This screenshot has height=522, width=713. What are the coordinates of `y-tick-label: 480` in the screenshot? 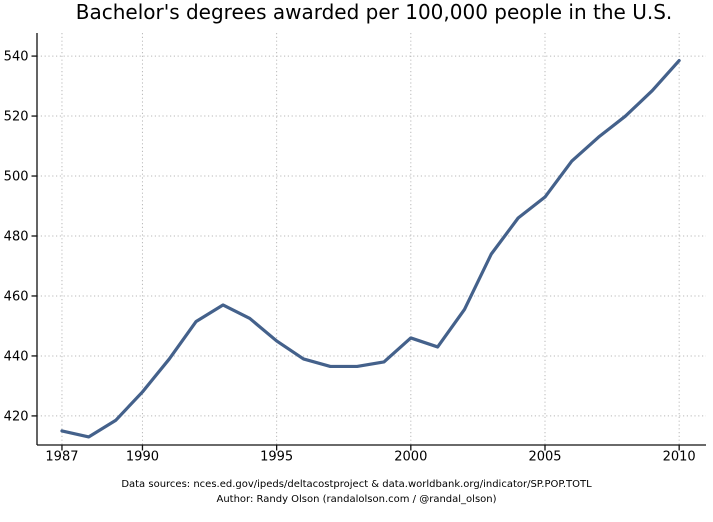 It's located at (16, 237).